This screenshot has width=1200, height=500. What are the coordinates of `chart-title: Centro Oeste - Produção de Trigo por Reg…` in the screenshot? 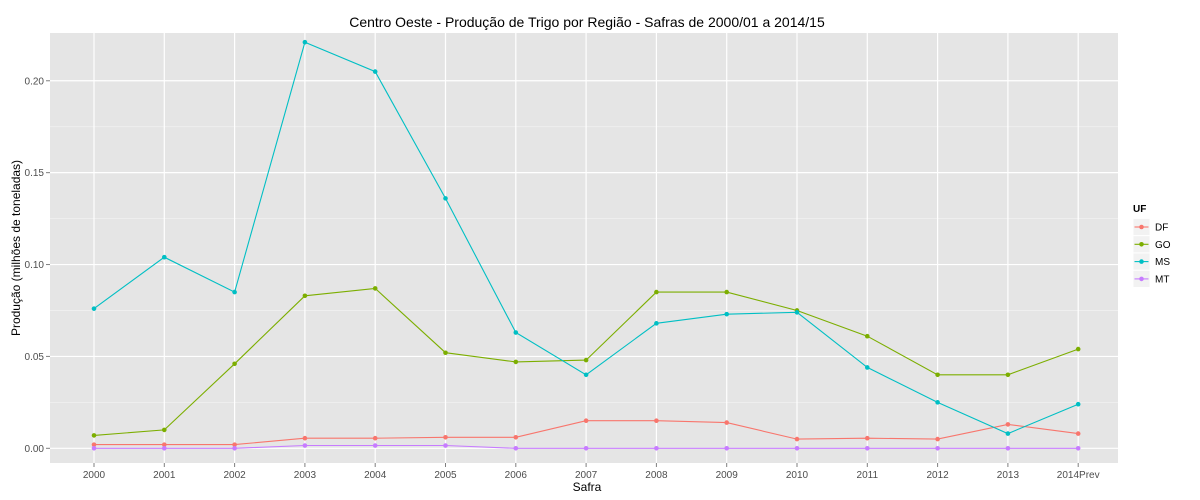 It's located at (587, 22).